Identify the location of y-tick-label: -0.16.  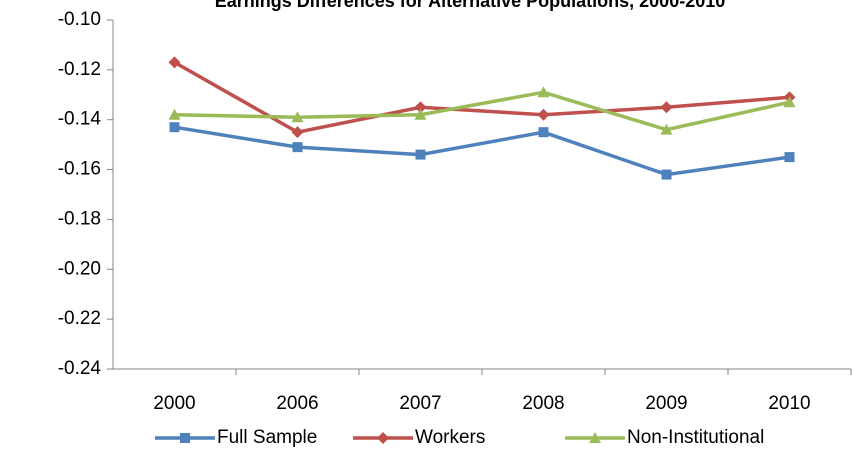
(79, 169).